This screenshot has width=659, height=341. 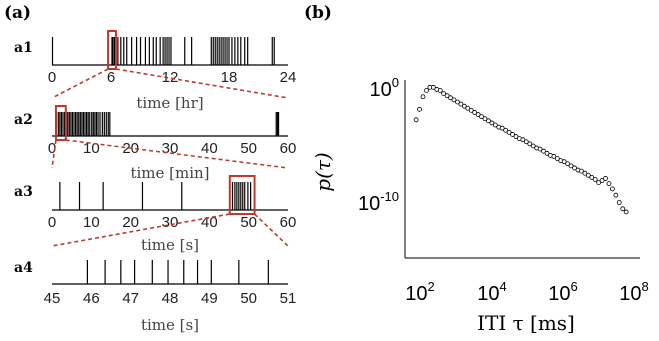 I want to click on tick-a4-6: 51, so click(x=288, y=298).